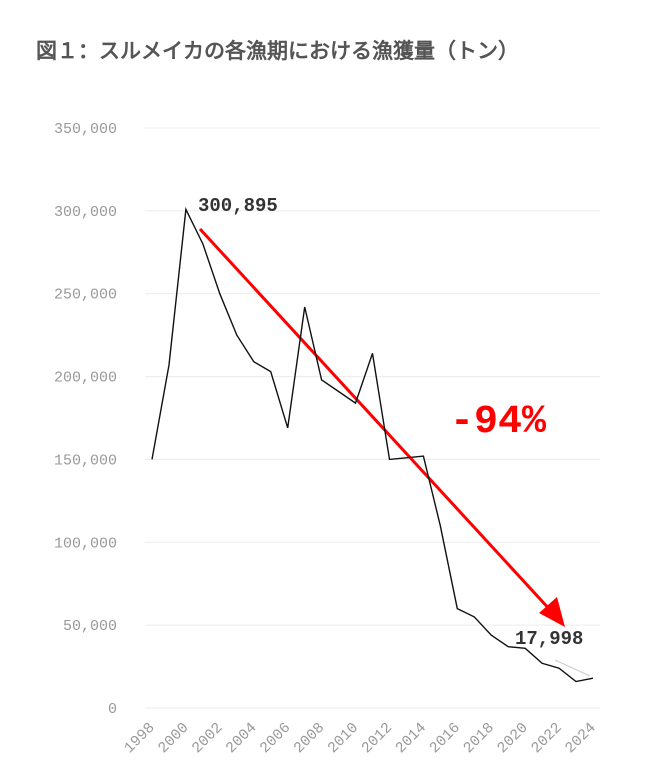 This screenshot has width=650, height=780. What do you see at coordinates (580, 738) in the screenshot?
I see `x-tick-label: 2024` at bounding box center [580, 738].